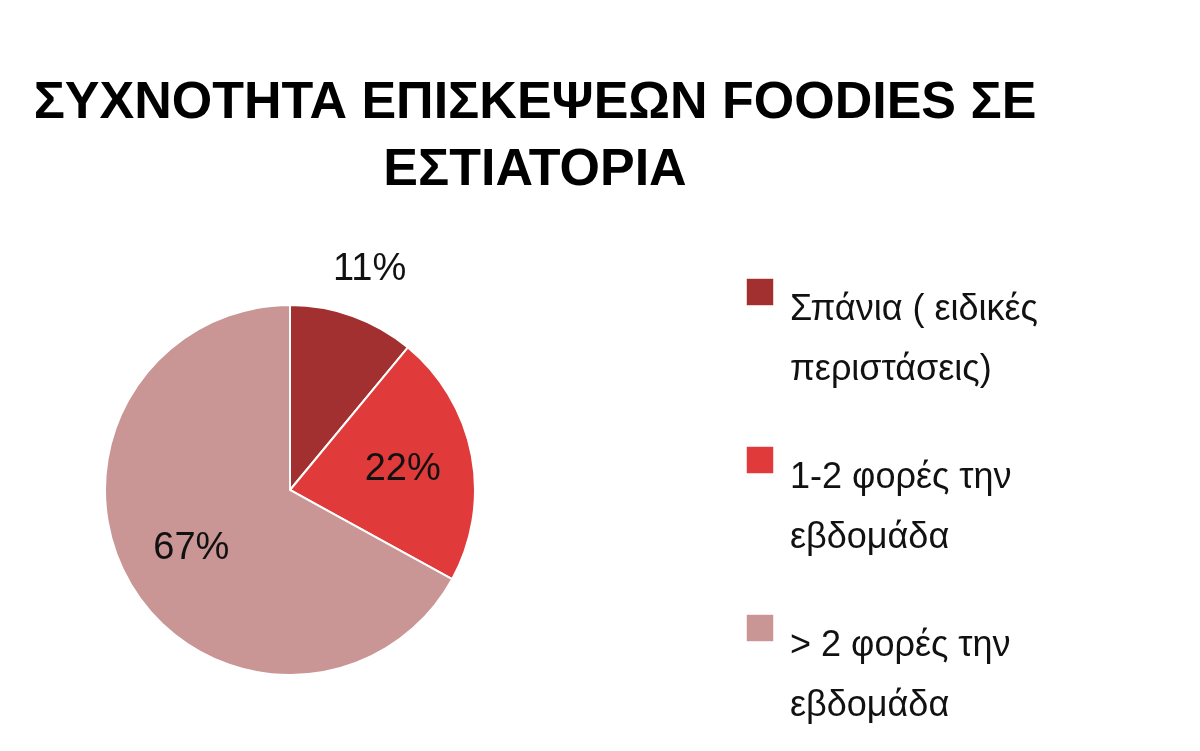 The width and height of the screenshot is (1200, 751). I want to click on legend-label: 1-2 φορές την εβδομάδα, so click(901, 505).